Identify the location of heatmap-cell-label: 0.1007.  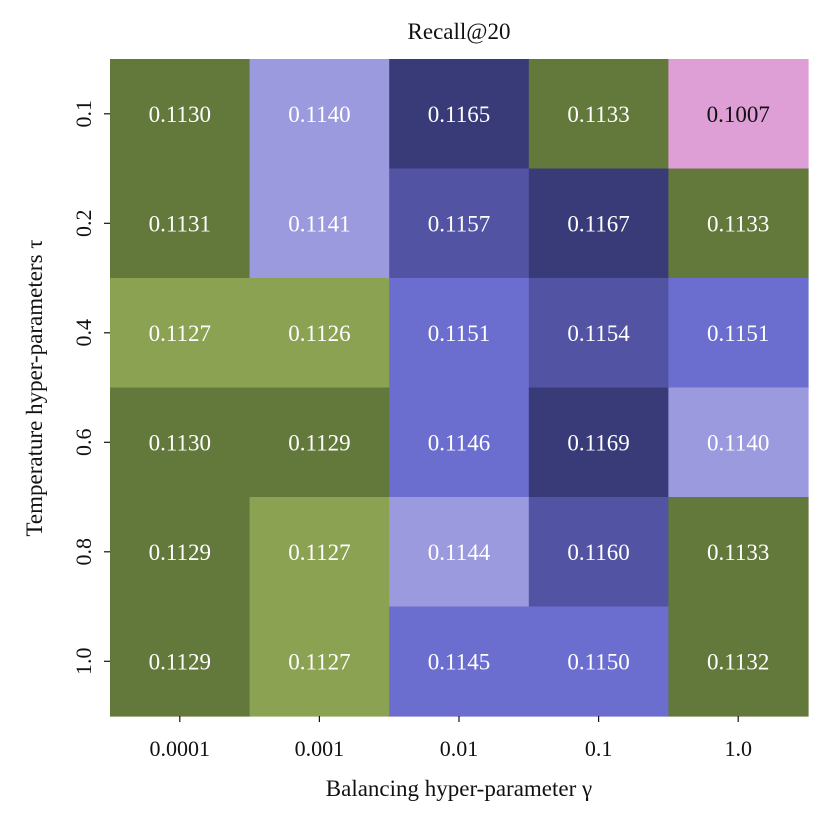
(738, 114).